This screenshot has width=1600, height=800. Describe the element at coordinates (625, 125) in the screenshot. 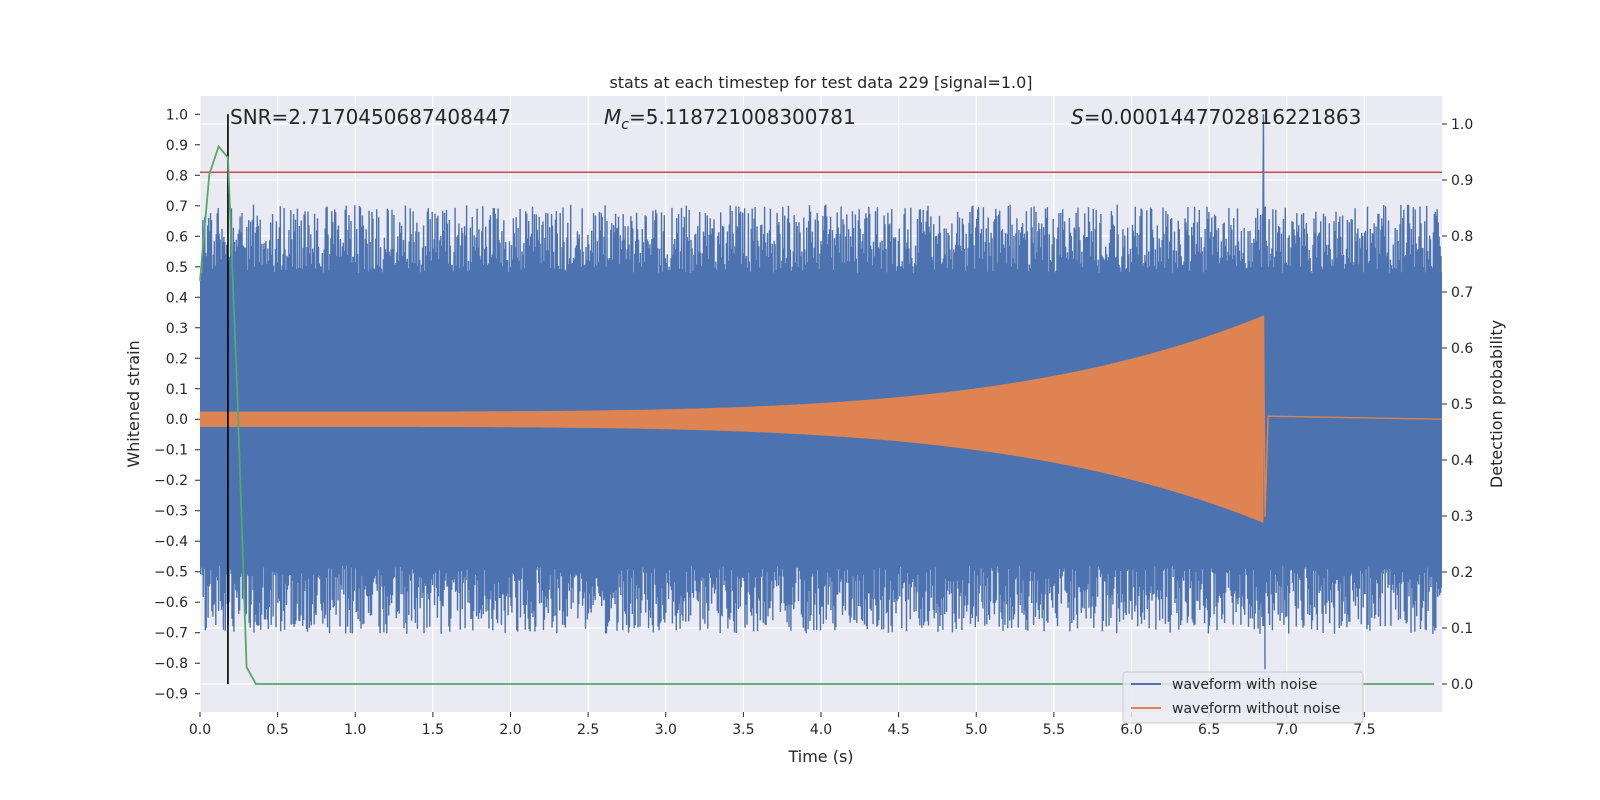

I see `chirp-mass-subscript: c` at that location.